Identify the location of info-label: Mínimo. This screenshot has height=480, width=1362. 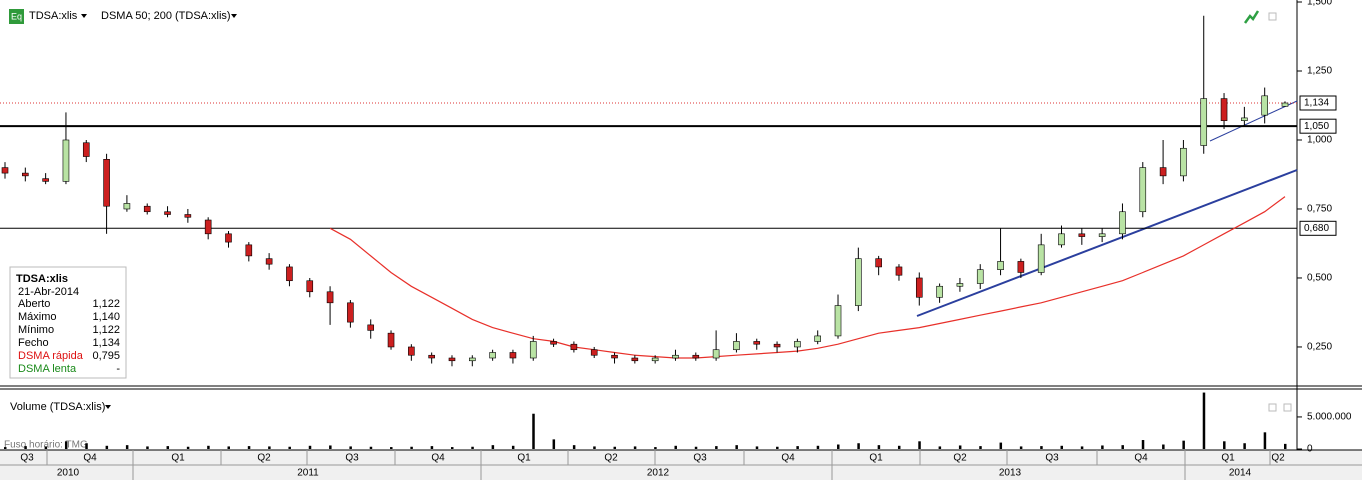
(36, 330).